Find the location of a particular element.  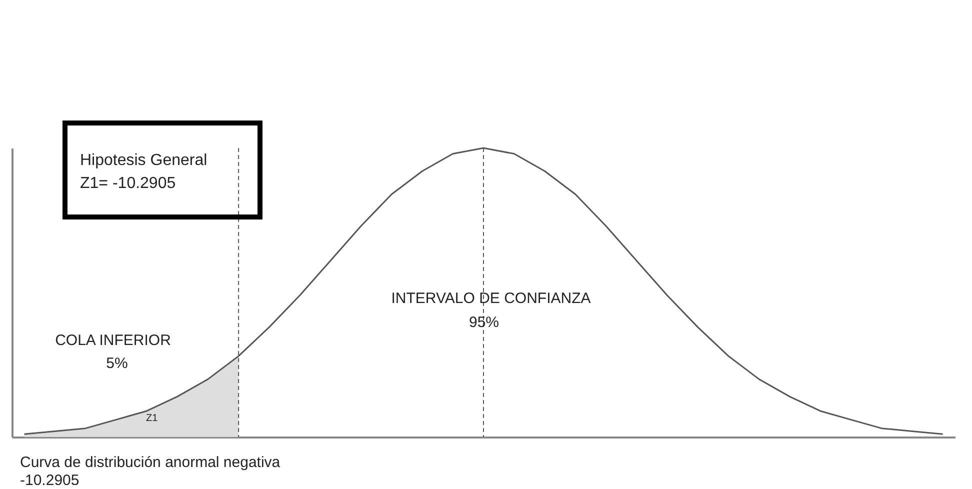

annotation: 5% is located at coordinates (117, 363).